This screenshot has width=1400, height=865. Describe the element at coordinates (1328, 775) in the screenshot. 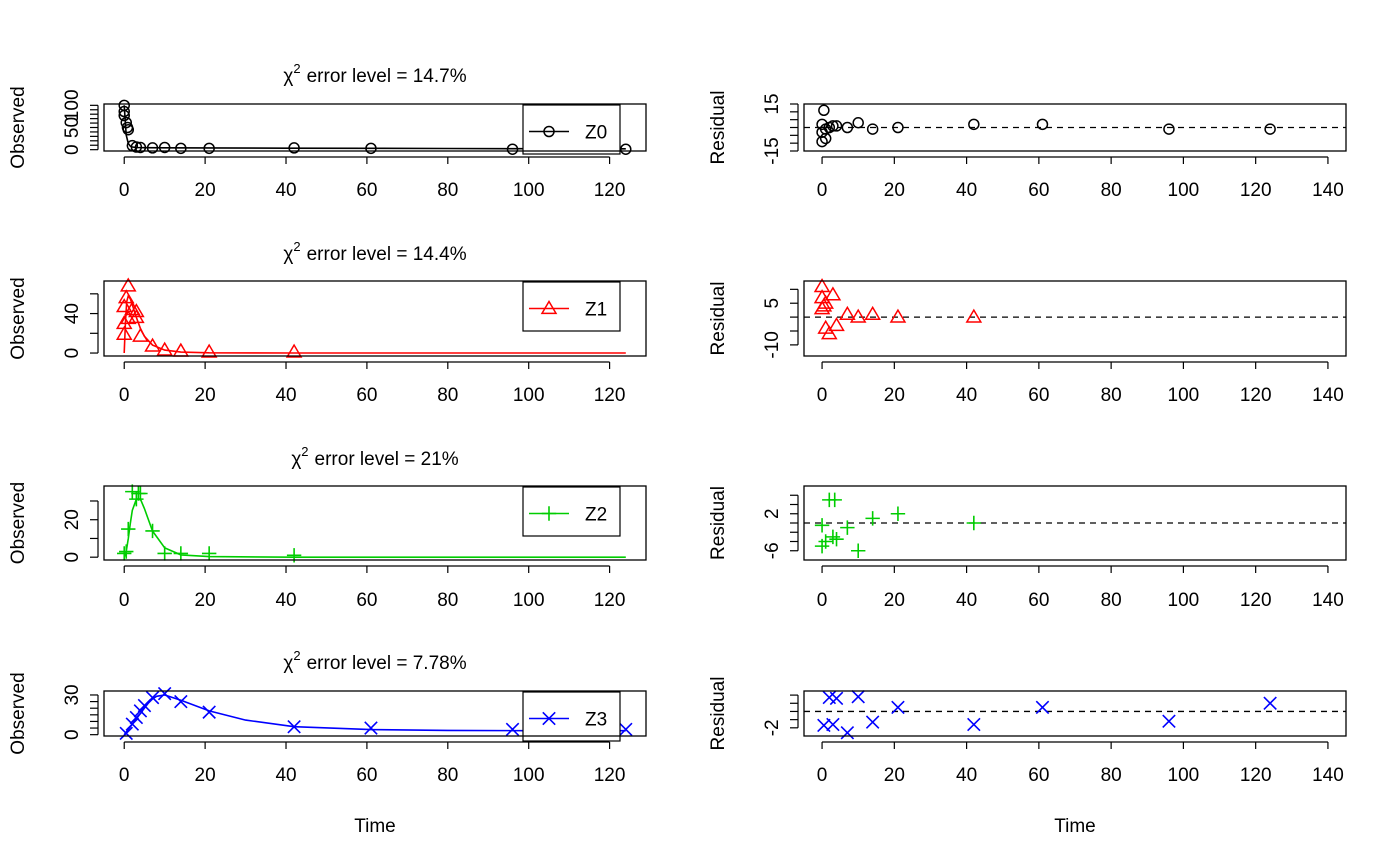

I see `x-tick-label: 140` at that location.